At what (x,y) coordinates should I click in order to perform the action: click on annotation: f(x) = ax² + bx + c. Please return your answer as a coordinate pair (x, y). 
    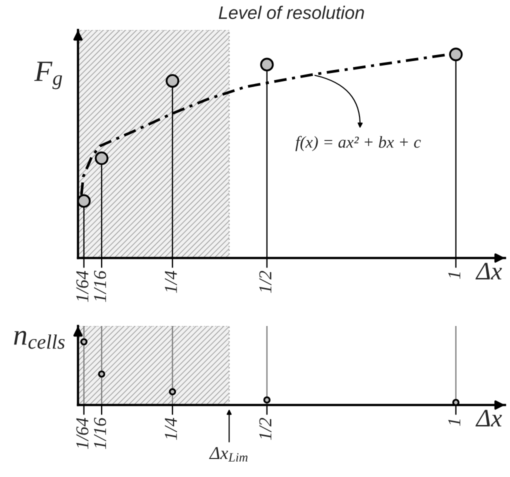
    Looking at the image, I should click on (358, 144).